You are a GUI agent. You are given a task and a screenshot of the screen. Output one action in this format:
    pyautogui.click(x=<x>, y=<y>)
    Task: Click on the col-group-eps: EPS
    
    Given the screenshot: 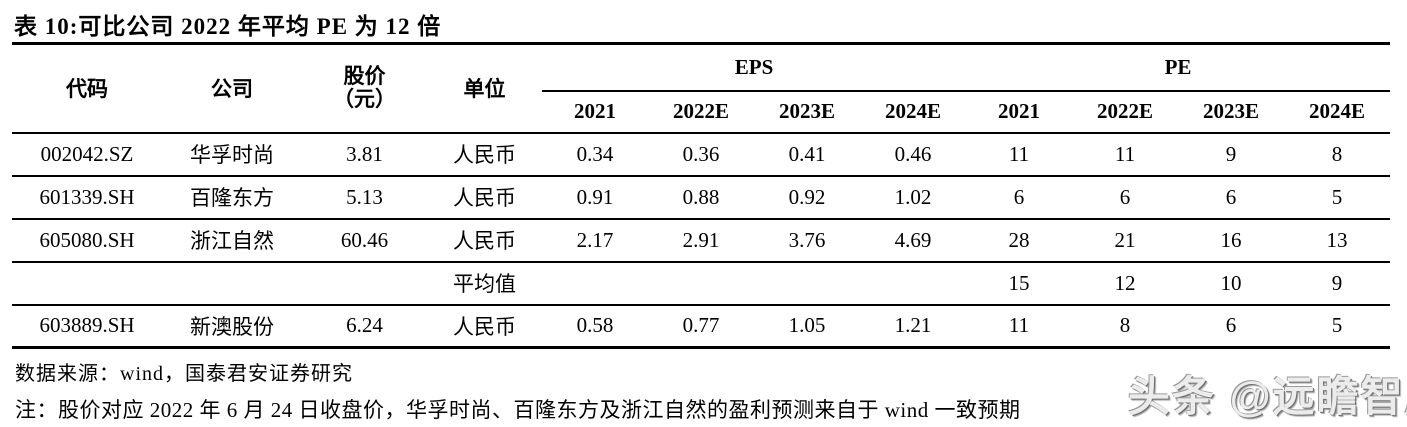 What is the action you would take?
    pyautogui.click(x=754, y=67)
    